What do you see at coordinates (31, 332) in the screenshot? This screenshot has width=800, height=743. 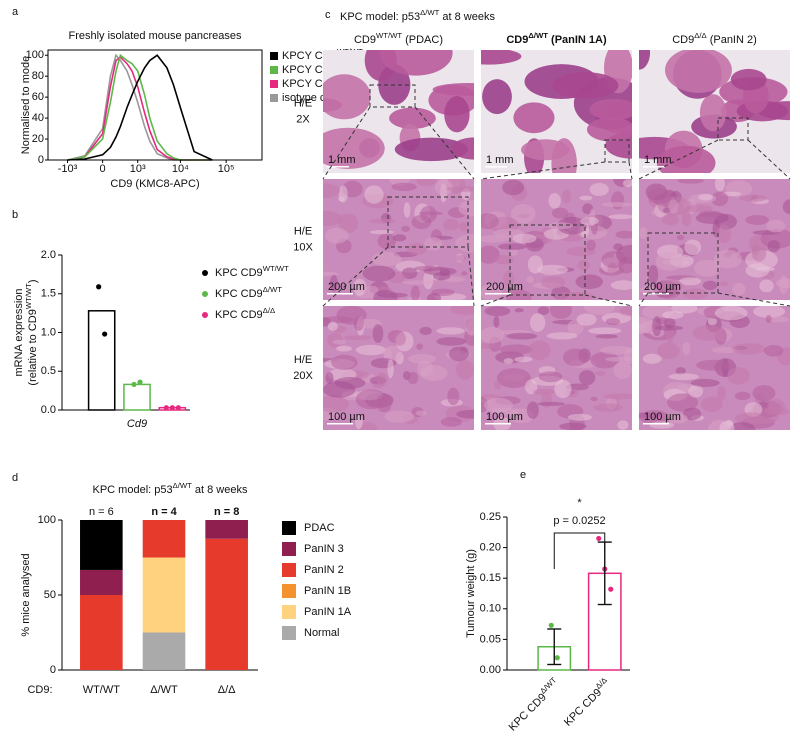 I see `y-axis-label: (relative to CD9WT/WT)` at bounding box center [31, 332].